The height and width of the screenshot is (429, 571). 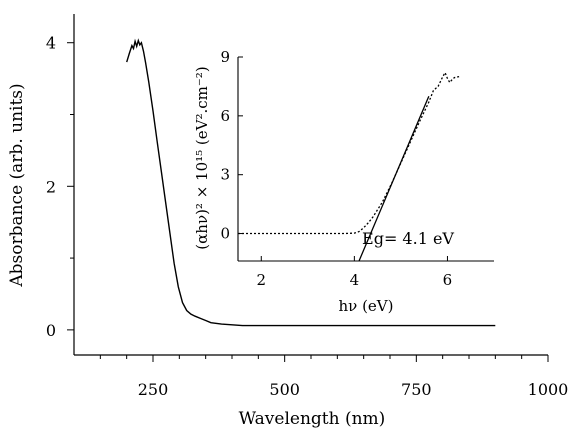 What do you see at coordinates (261, 280) in the screenshot?
I see `inset-x-tick-label: 2` at bounding box center [261, 280].